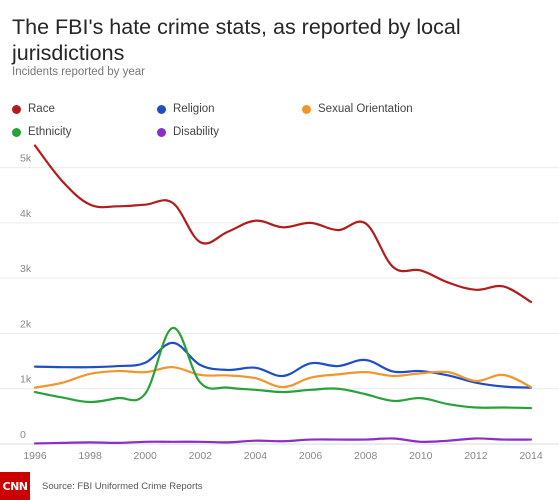  What do you see at coordinates (122, 486) in the screenshot?
I see `source-note: Source: FBI Uniformed Crime Reports` at bounding box center [122, 486].